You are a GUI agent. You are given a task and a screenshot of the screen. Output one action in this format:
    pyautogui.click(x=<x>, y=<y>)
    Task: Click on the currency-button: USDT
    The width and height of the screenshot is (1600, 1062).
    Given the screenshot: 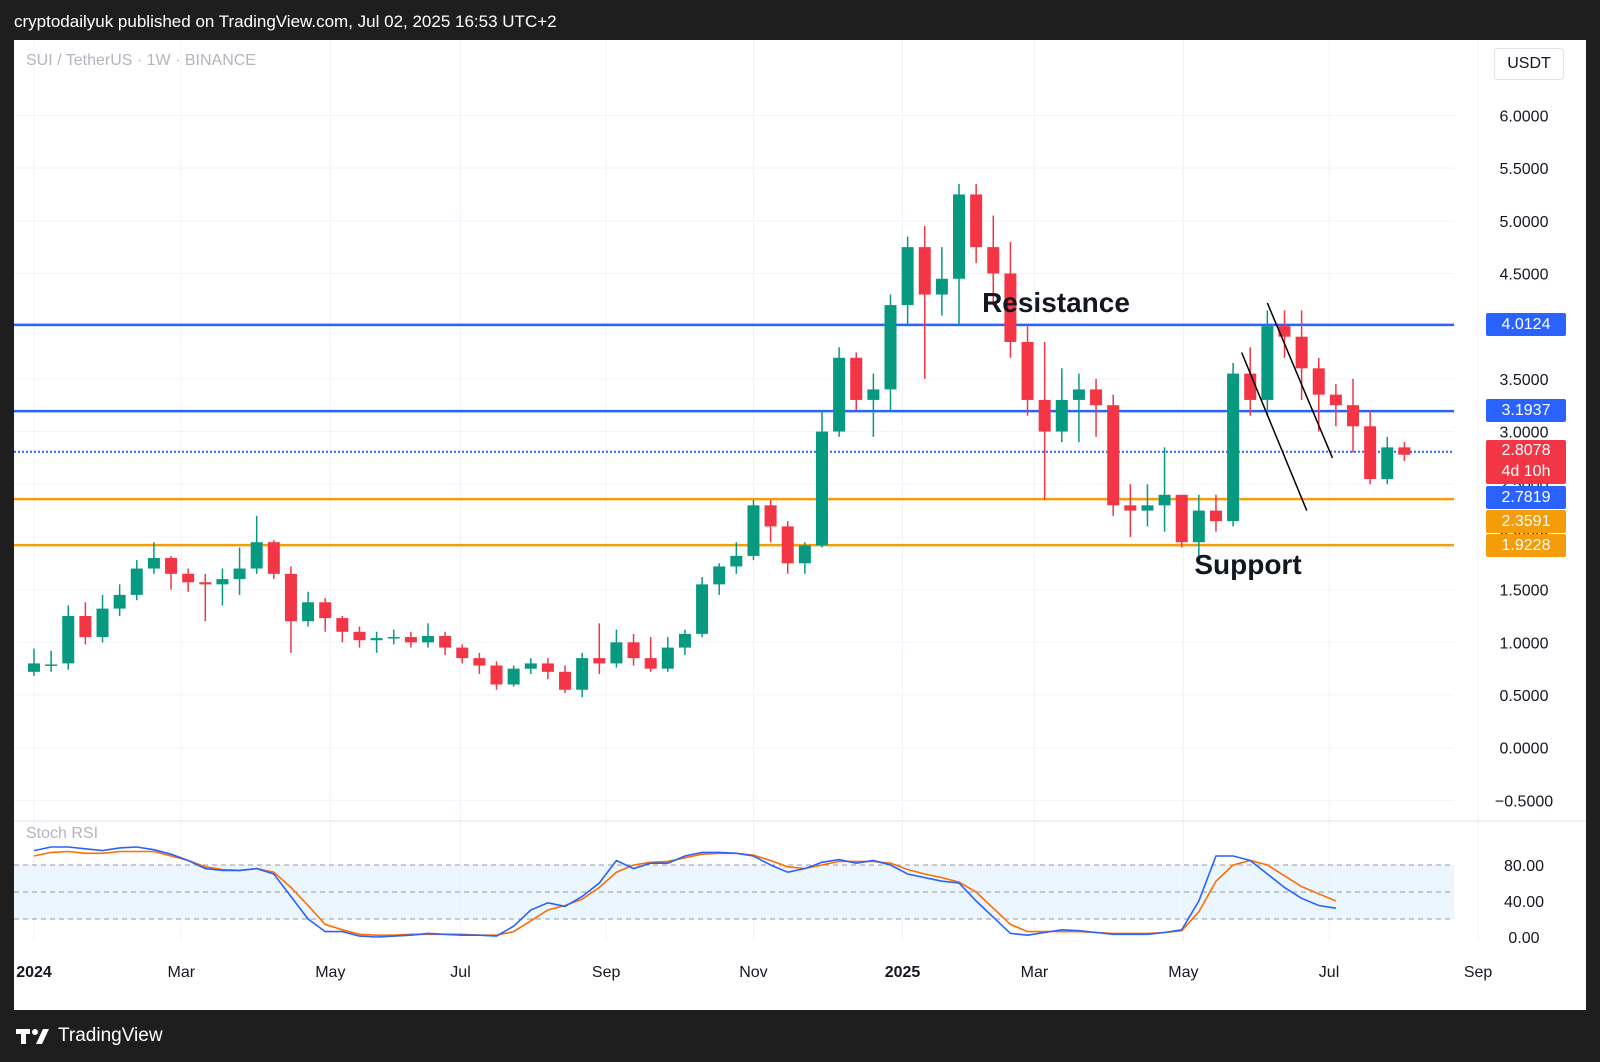 What is the action you would take?
    pyautogui.click(x=1529, y=64)
    